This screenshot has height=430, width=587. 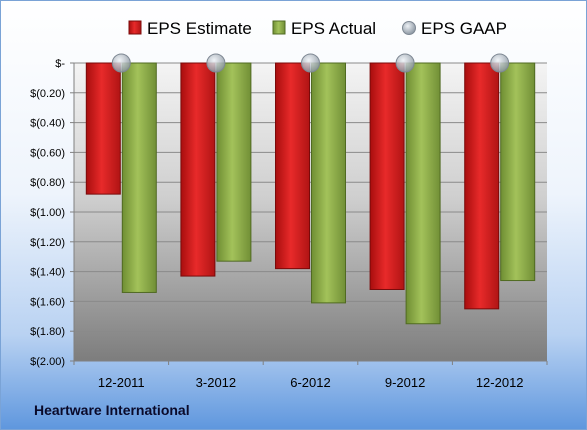 I want to click on y-tick-label: $(1.20), so click(x=47, y=243).